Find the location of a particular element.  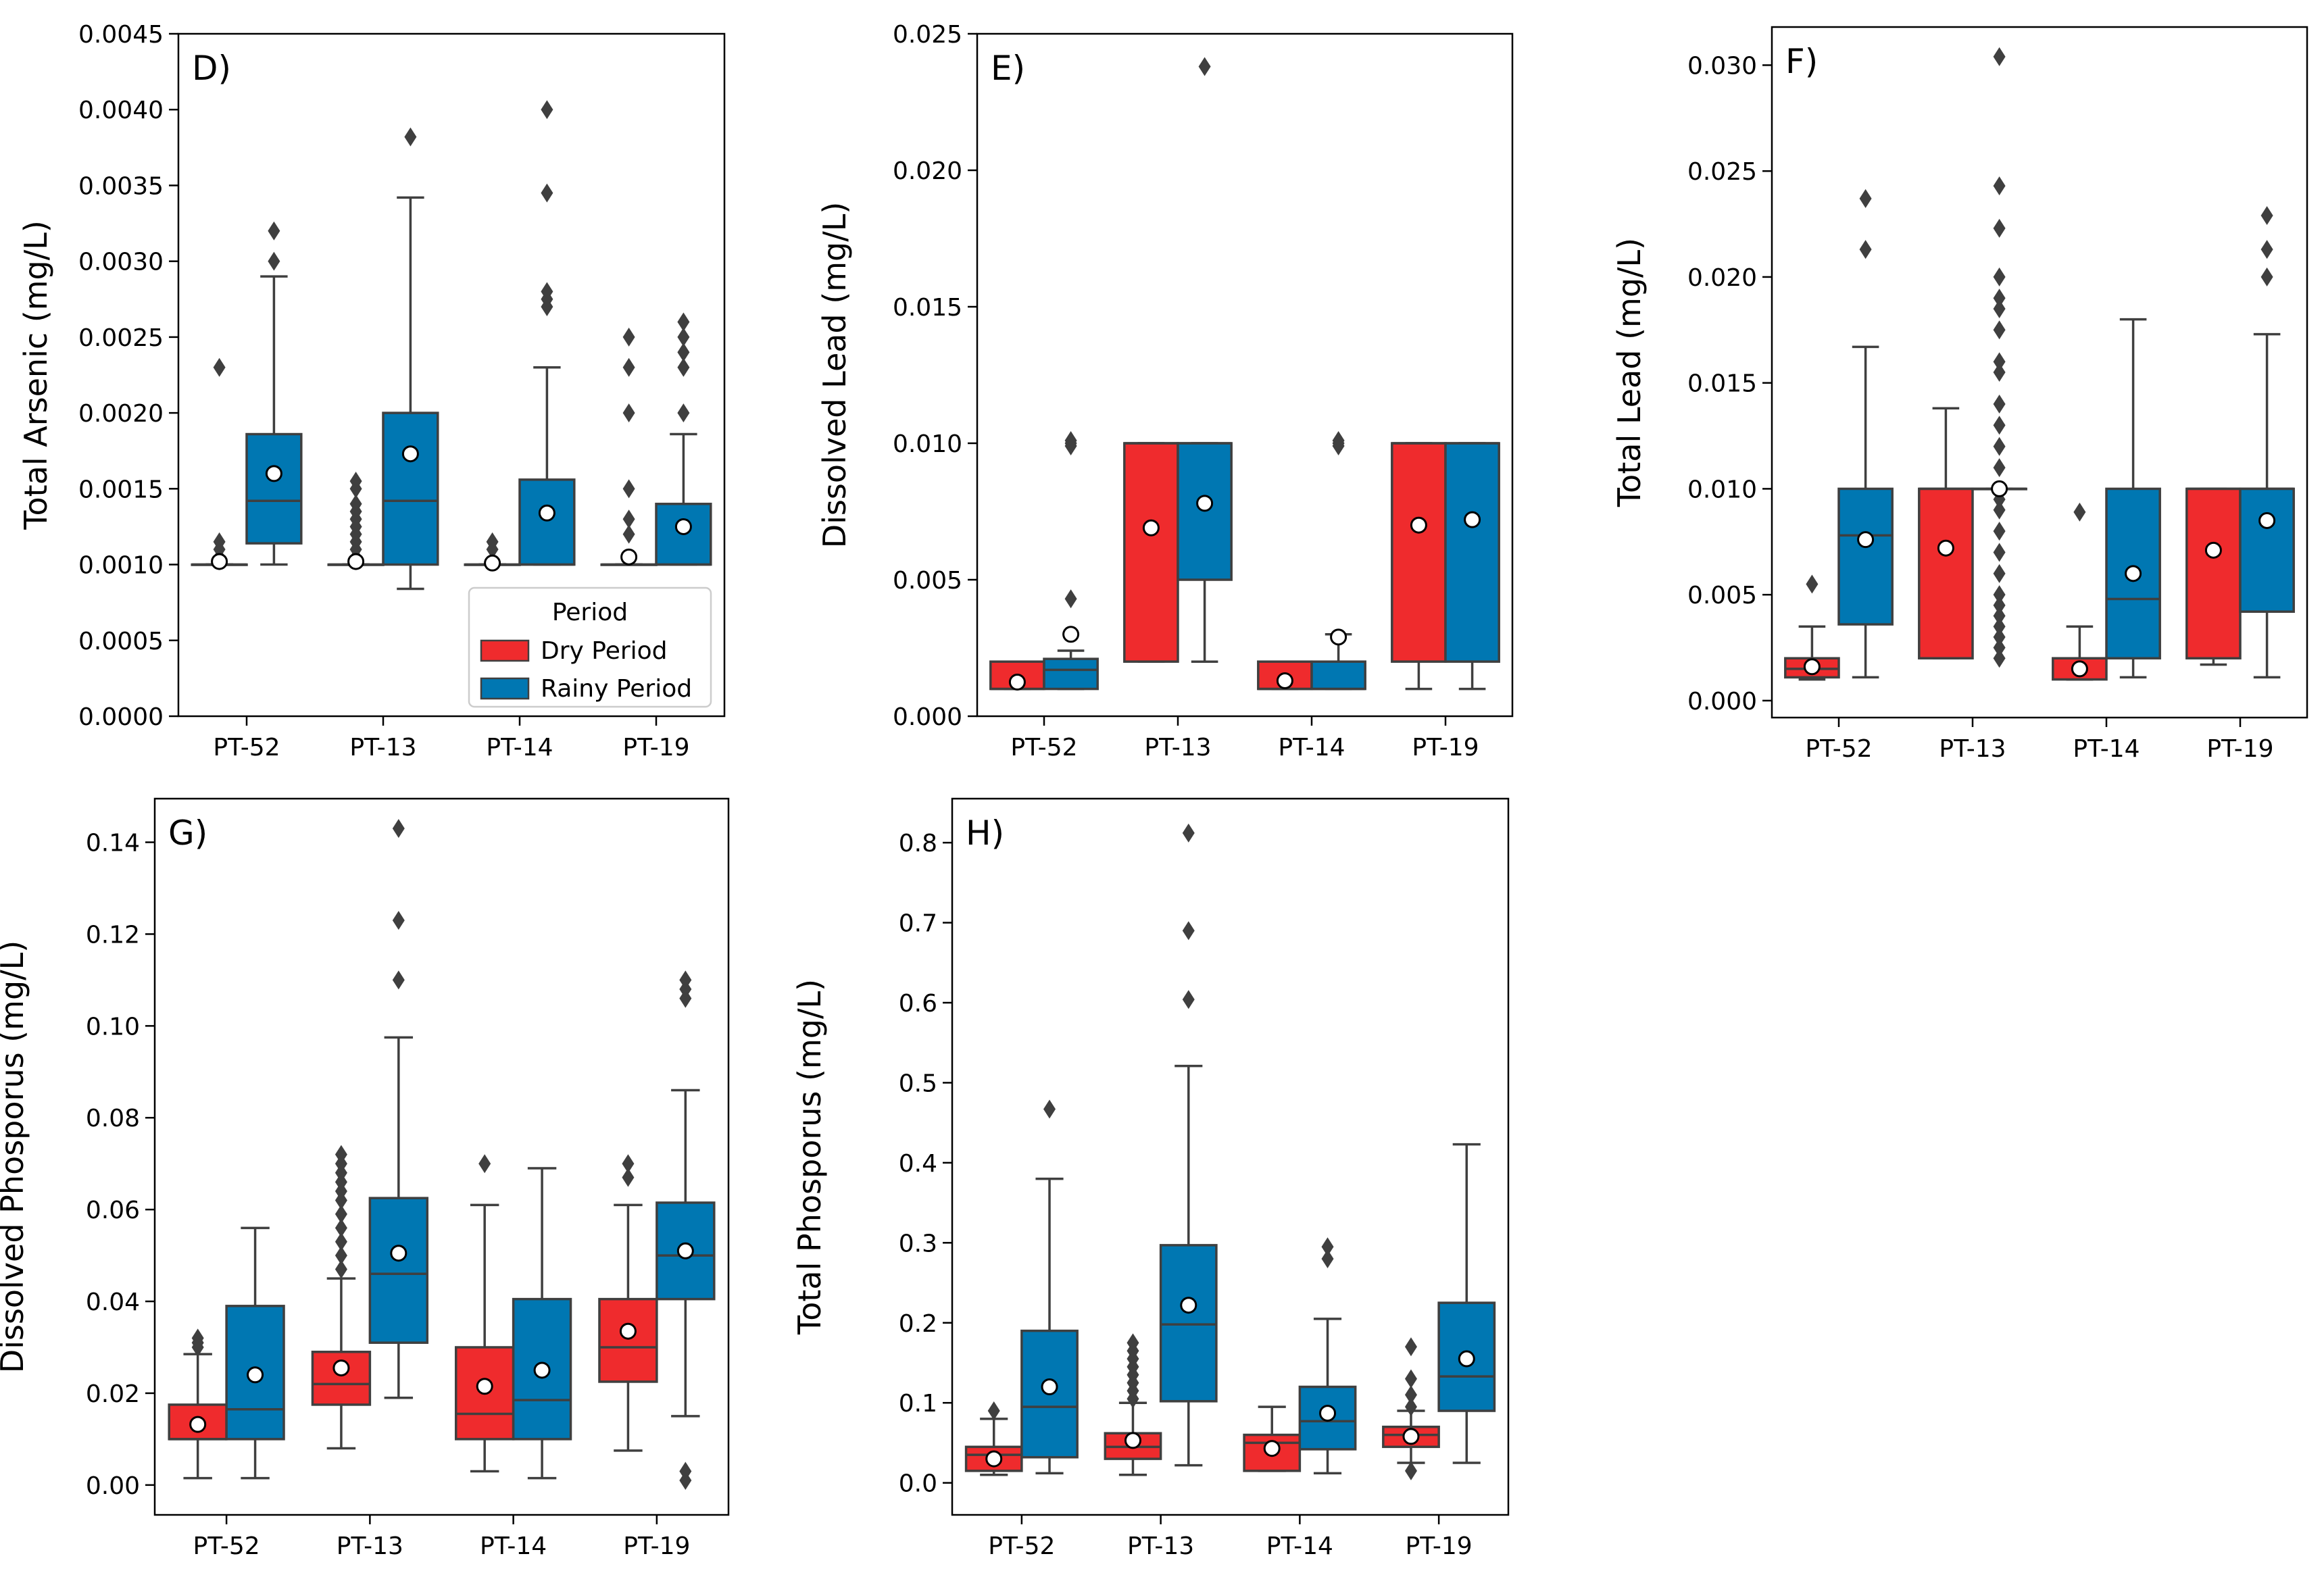

y-tick-label: 0.015 is located at coordinates (1722, 384).